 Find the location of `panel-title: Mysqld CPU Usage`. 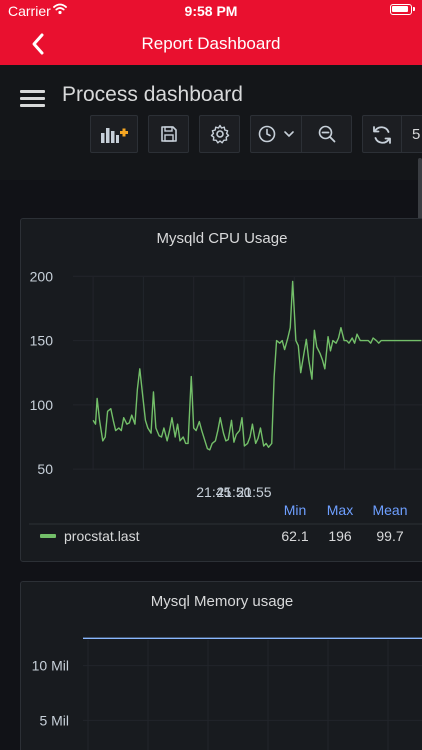

panel-title: Mysqld CPU Usage is located at coordinates (222, 238).